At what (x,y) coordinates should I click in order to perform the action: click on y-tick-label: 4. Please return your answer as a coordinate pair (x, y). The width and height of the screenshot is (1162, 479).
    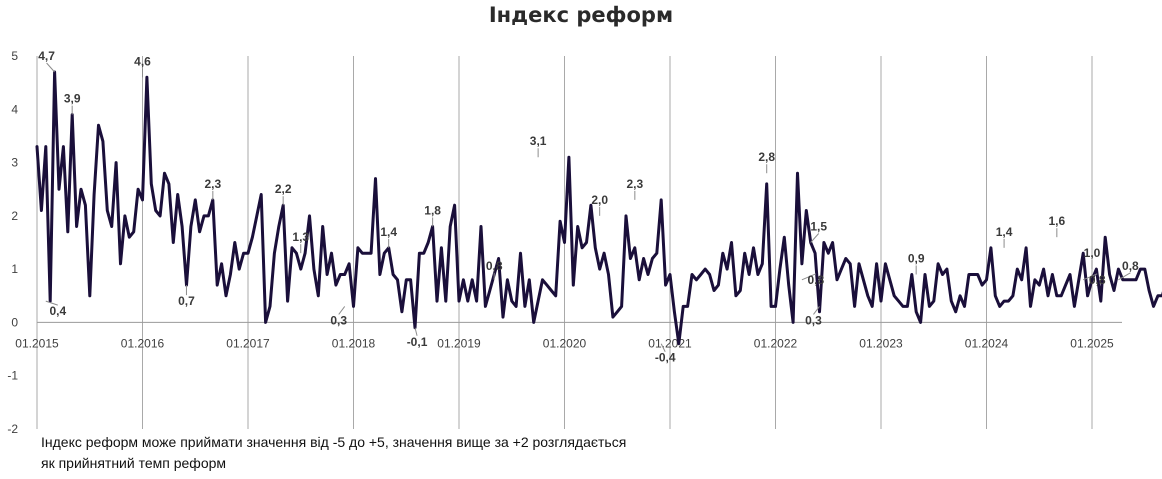
    Looking at the image, I should click on (14, 109).